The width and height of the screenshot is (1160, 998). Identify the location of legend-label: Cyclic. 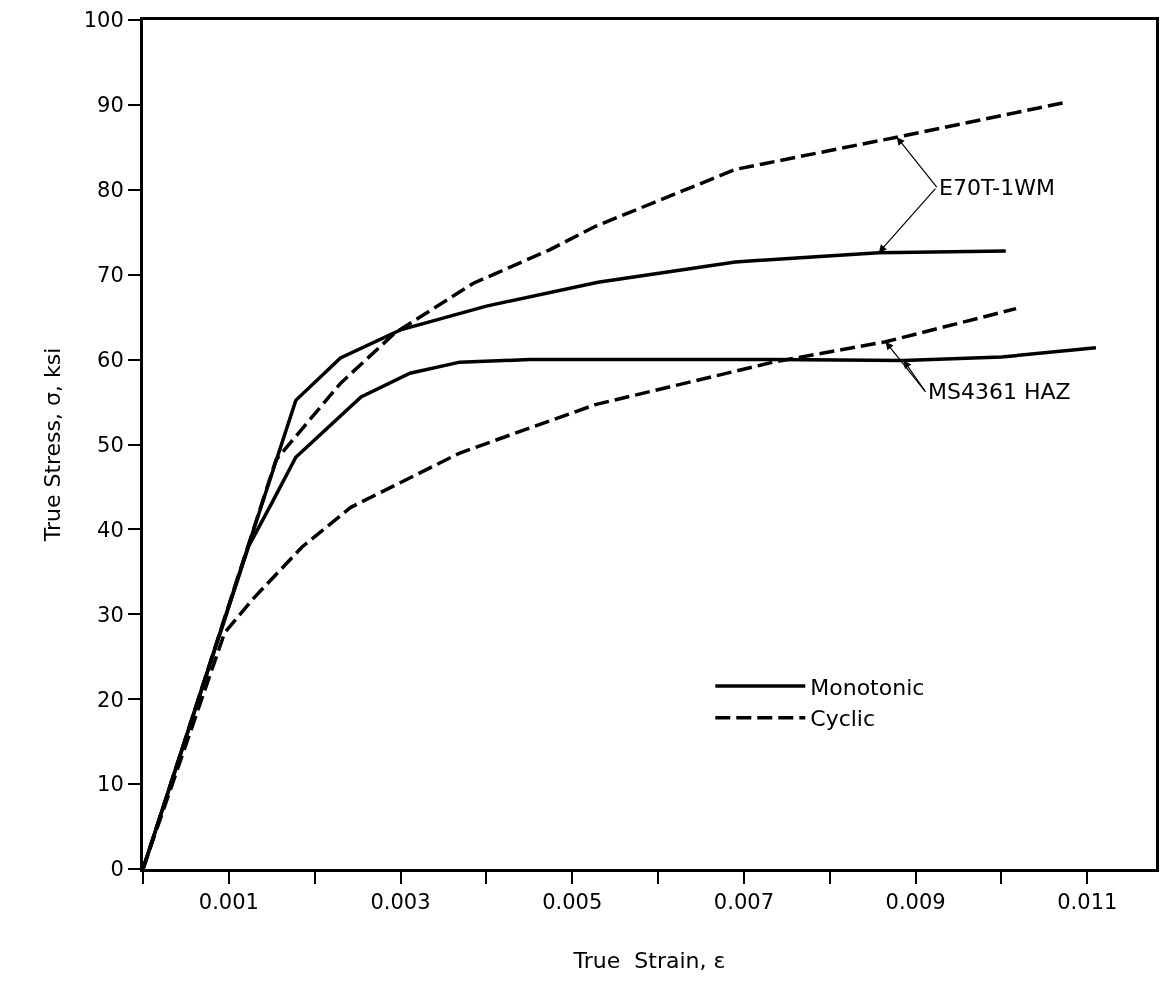
(843, 719).